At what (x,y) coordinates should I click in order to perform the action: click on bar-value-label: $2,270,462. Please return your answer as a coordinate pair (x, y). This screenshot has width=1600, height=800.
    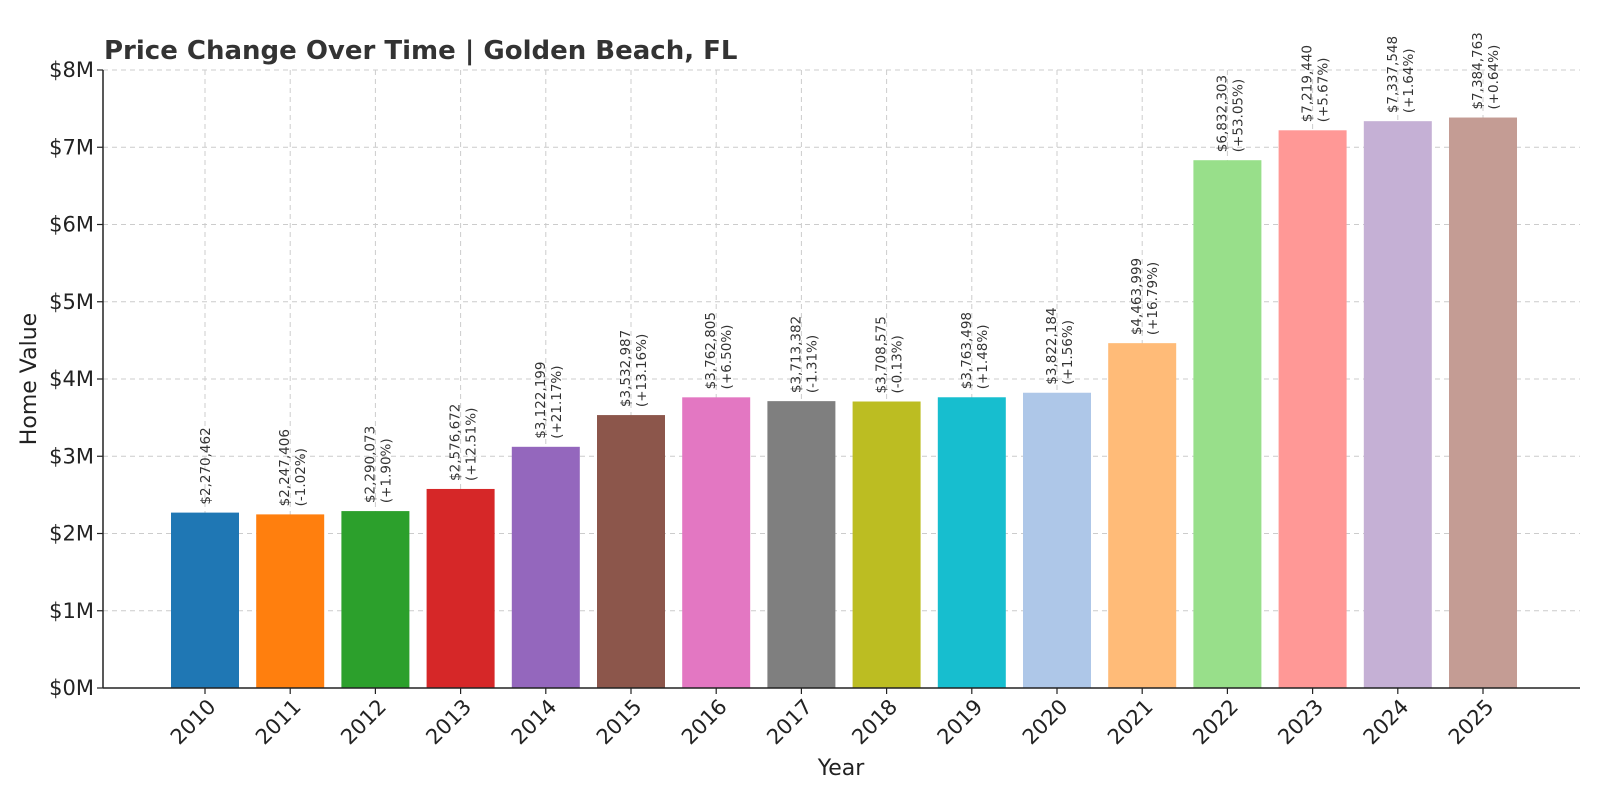
    Looking at the image, I should click on (206, 465).